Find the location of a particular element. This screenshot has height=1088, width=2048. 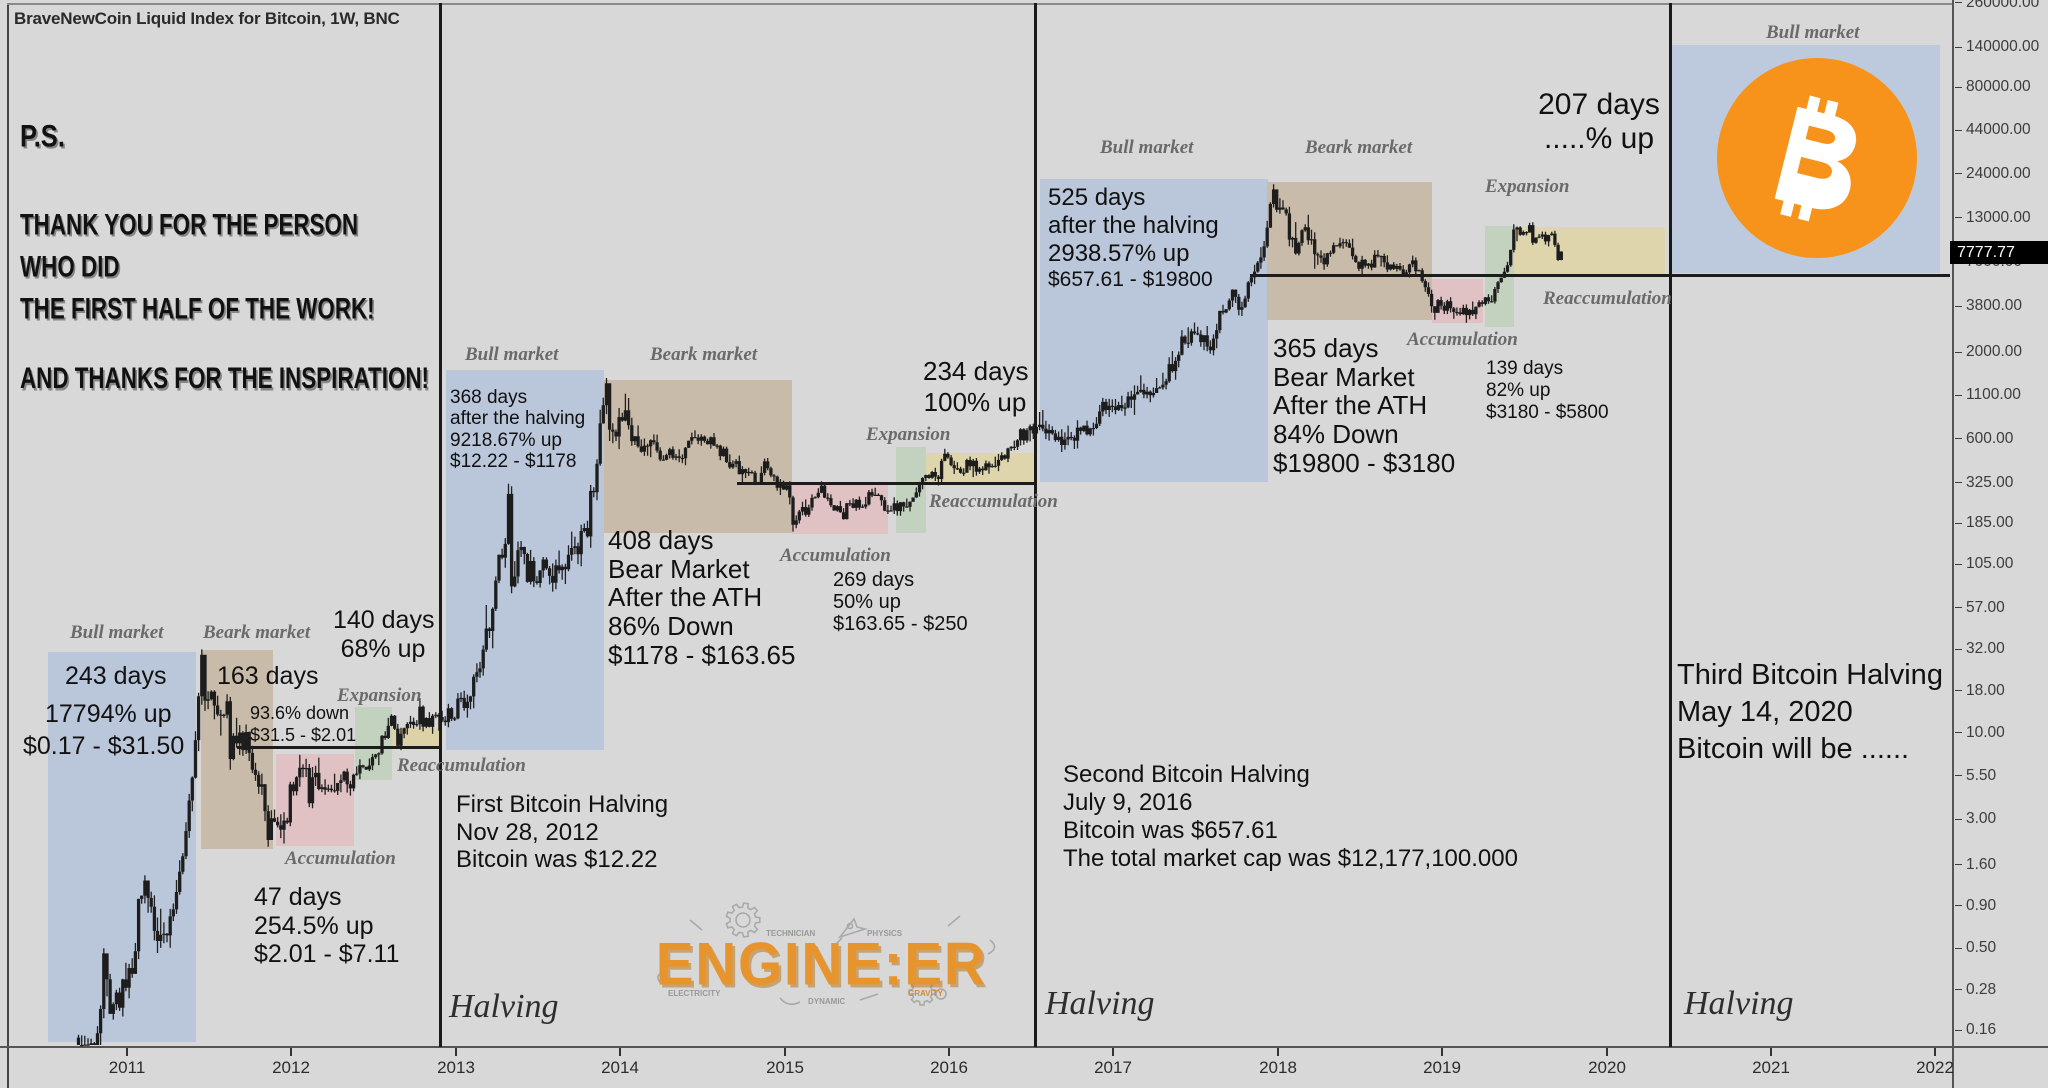

svg-text: TECHNICIAN is located at coordinates (791, 933).